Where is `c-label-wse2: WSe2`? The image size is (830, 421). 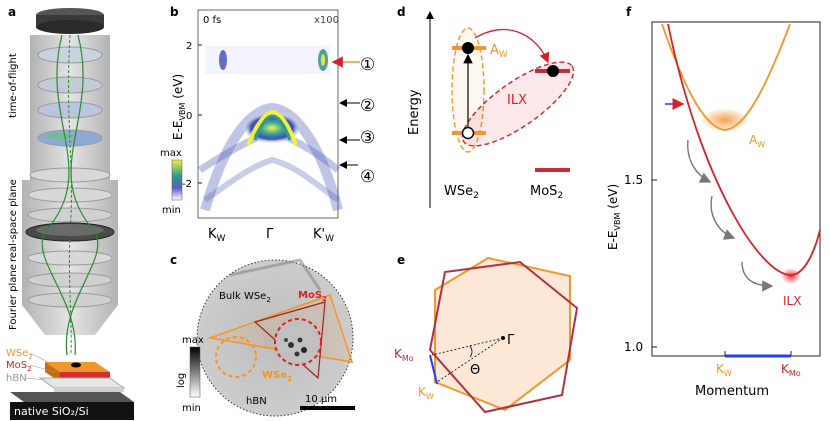
c-label-wse2: WSe2 is located at coordinates (277, 376).